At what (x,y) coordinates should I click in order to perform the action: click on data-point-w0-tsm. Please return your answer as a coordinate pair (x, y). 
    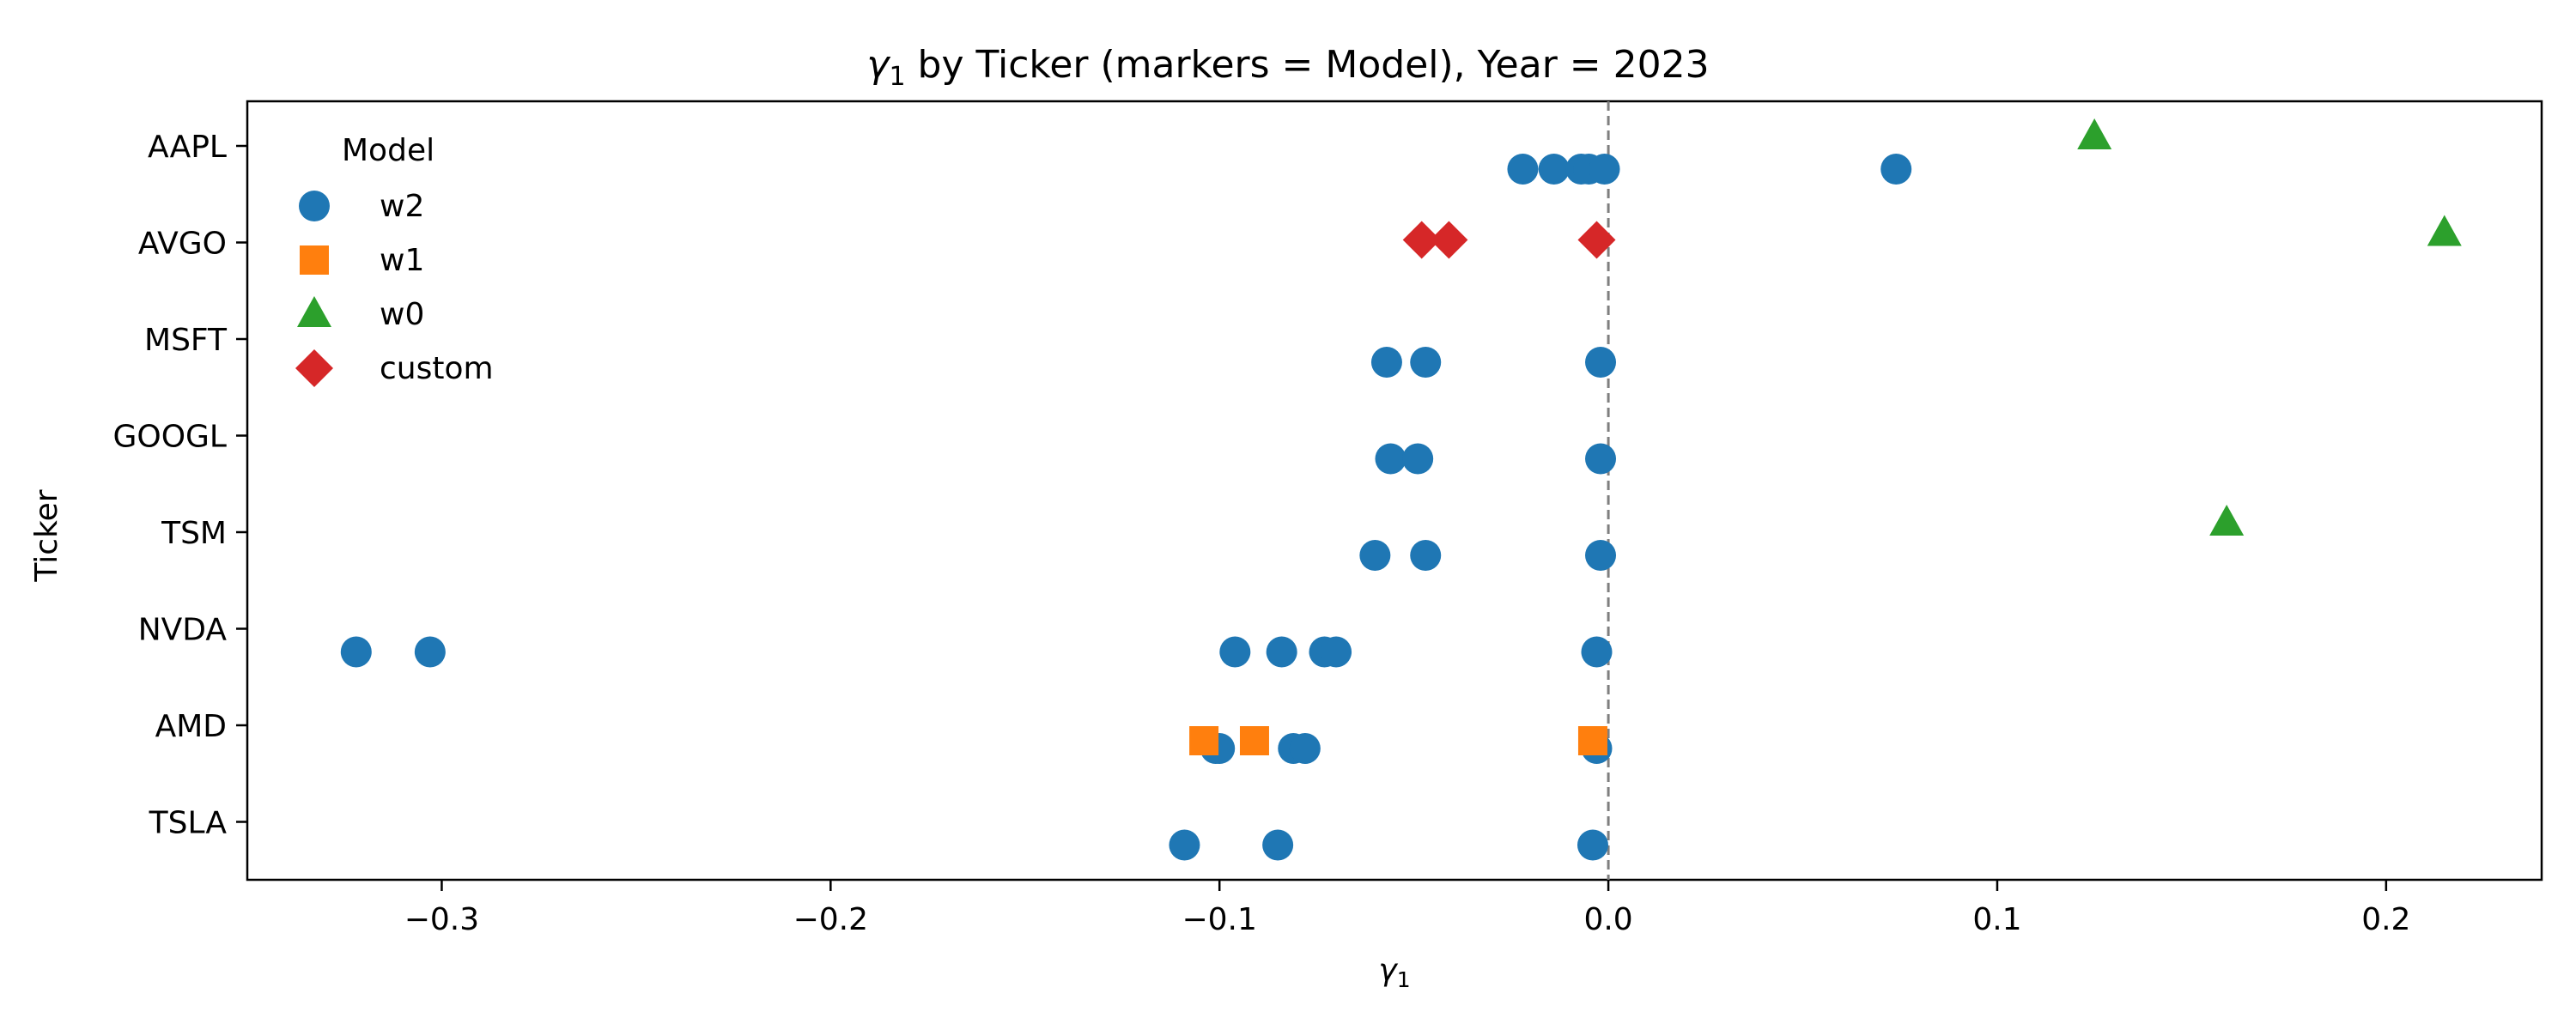
    Looking at the image, I should click on (2227, 520).